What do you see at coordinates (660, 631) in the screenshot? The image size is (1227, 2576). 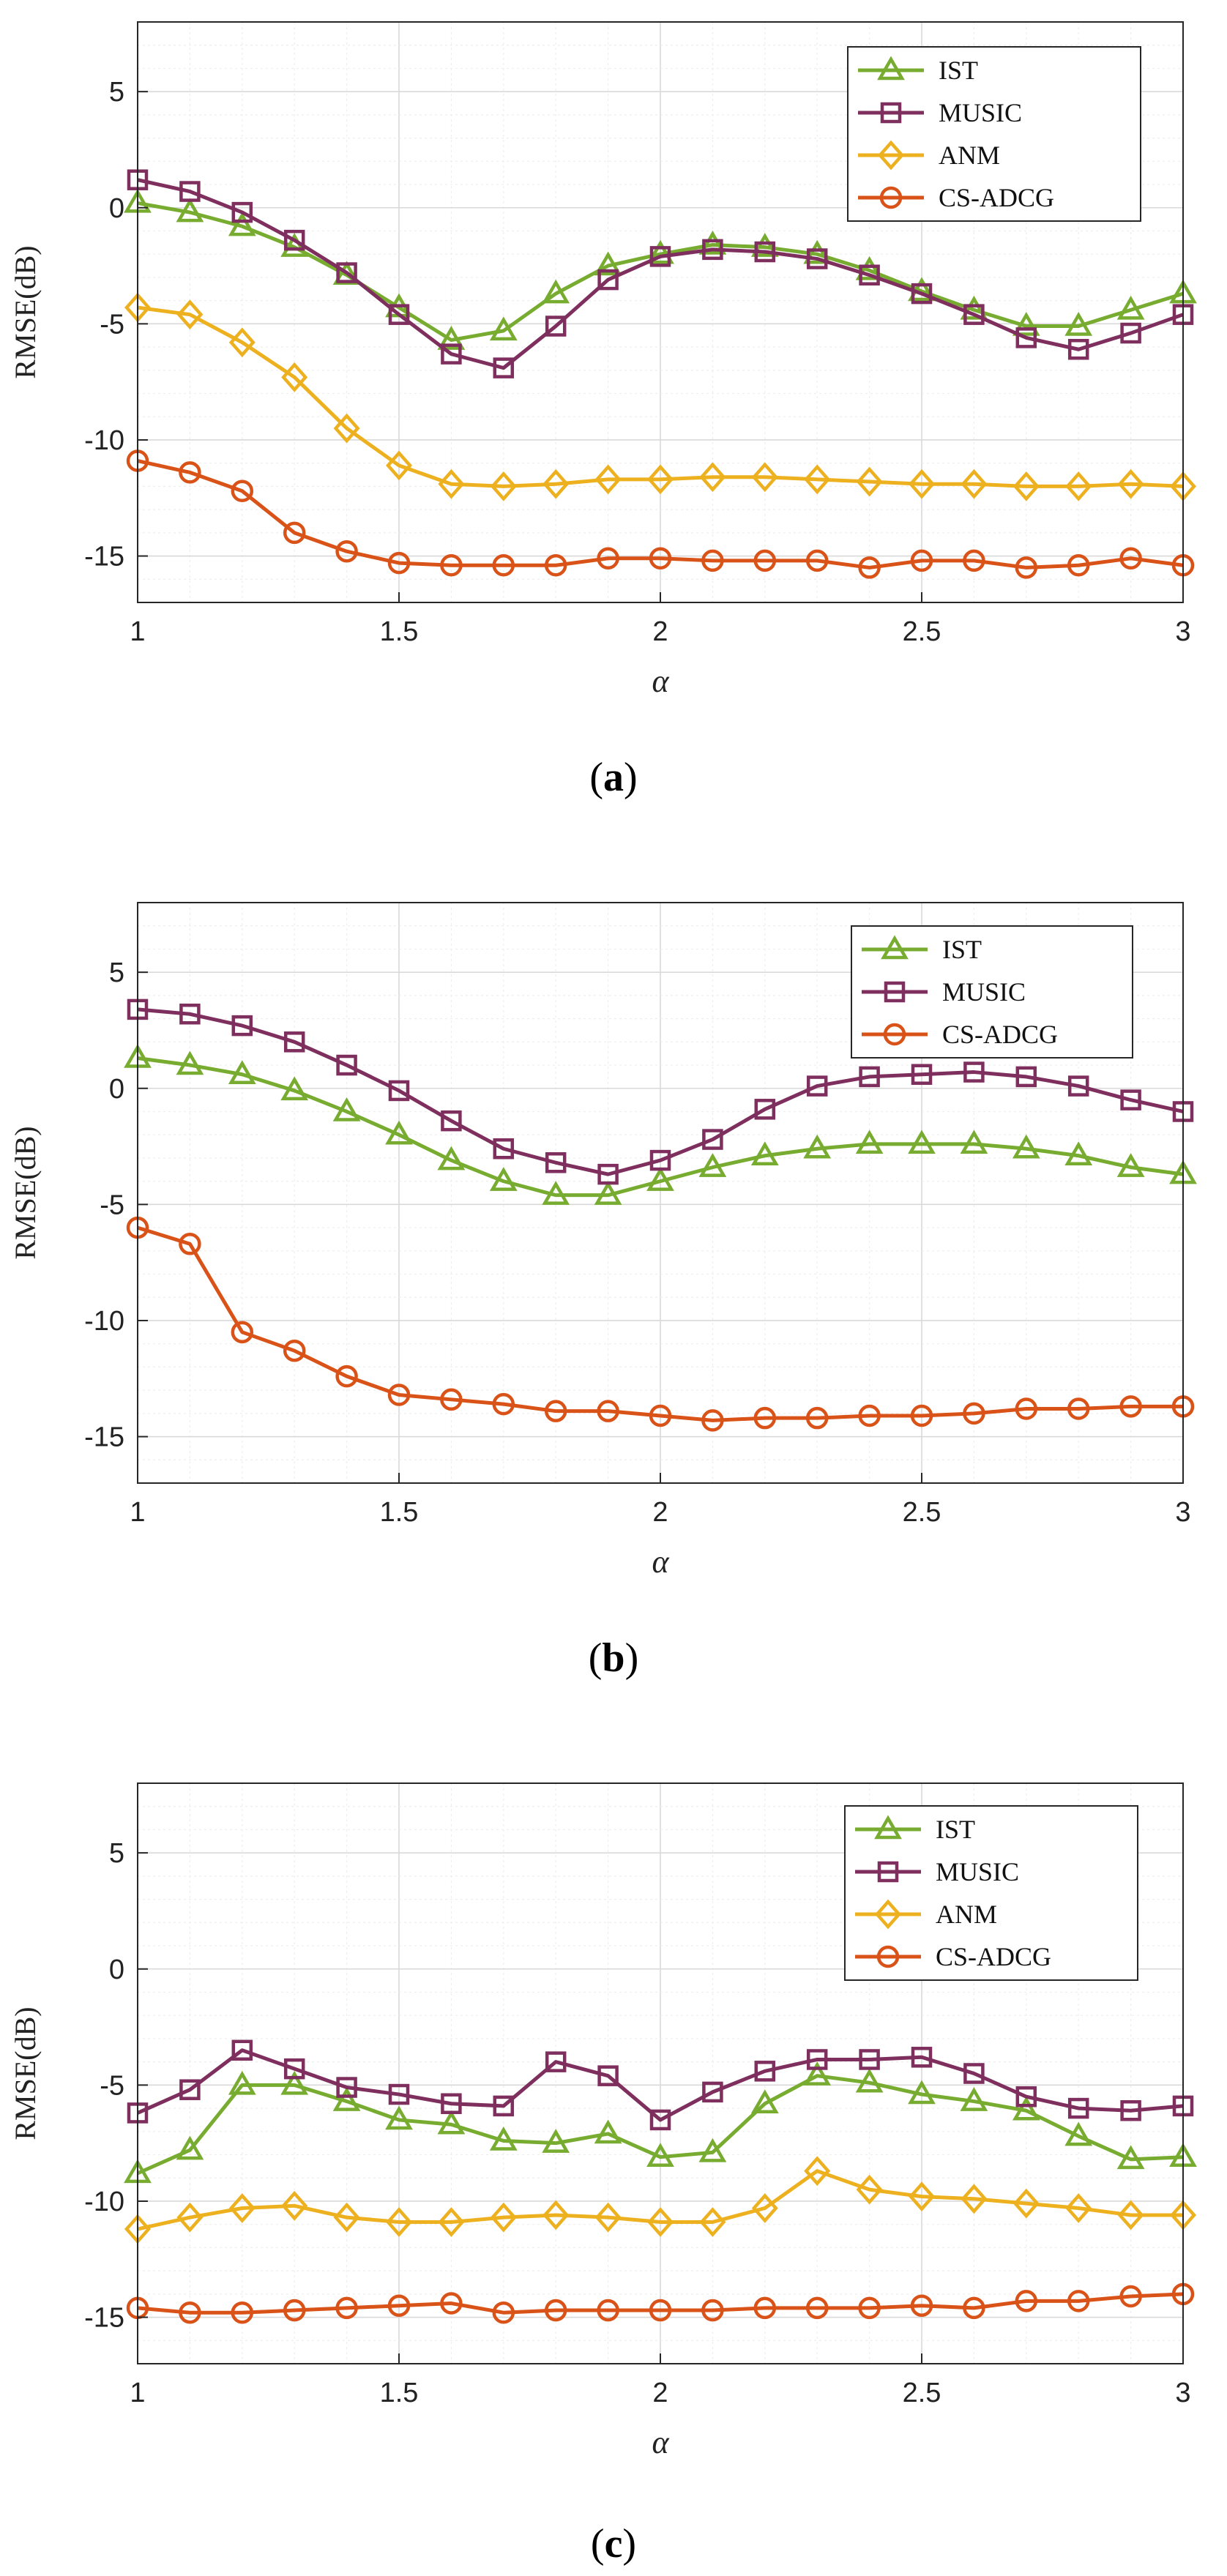 I see `x-tick-label: 2` at bounding box center [660, 631].